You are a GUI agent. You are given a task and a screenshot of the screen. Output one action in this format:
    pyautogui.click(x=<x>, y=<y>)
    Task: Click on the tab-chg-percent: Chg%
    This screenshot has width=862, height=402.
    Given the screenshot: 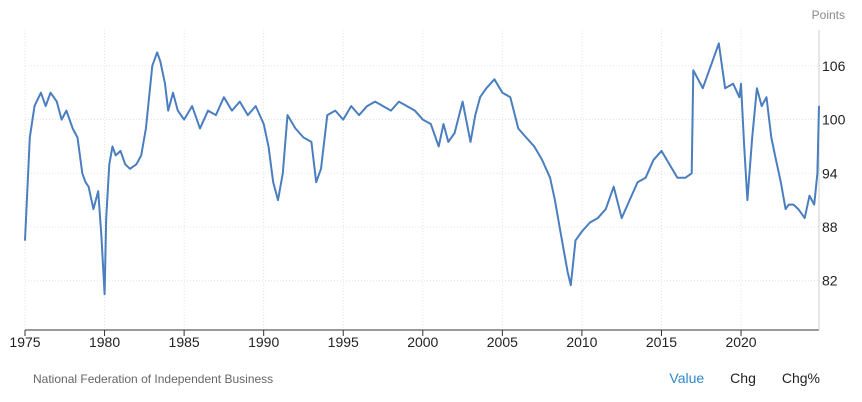 What is the action you would take?
    pyautogui.click(x=800, y=378)
    